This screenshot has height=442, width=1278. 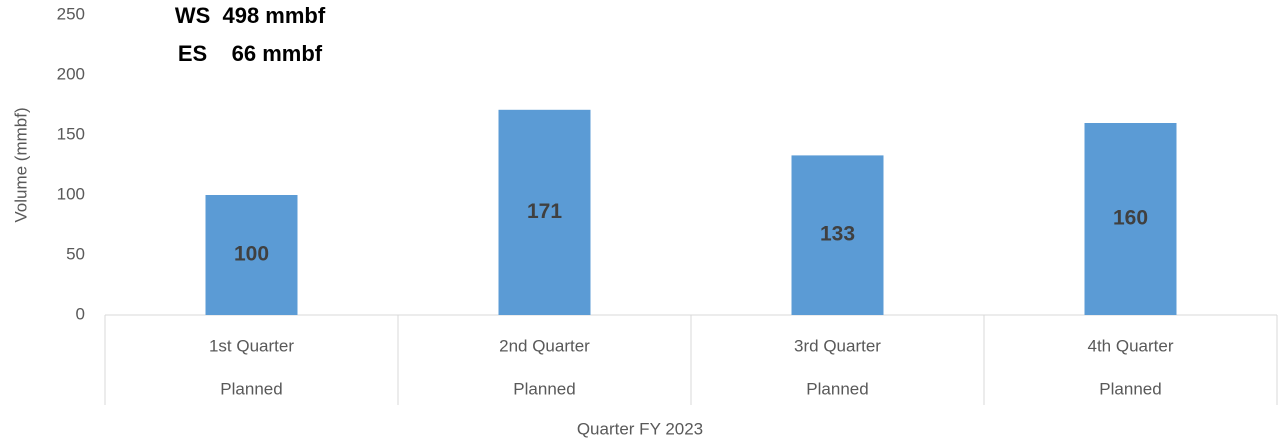 I want to click on data-label: 171, so click(x=544, y=211).